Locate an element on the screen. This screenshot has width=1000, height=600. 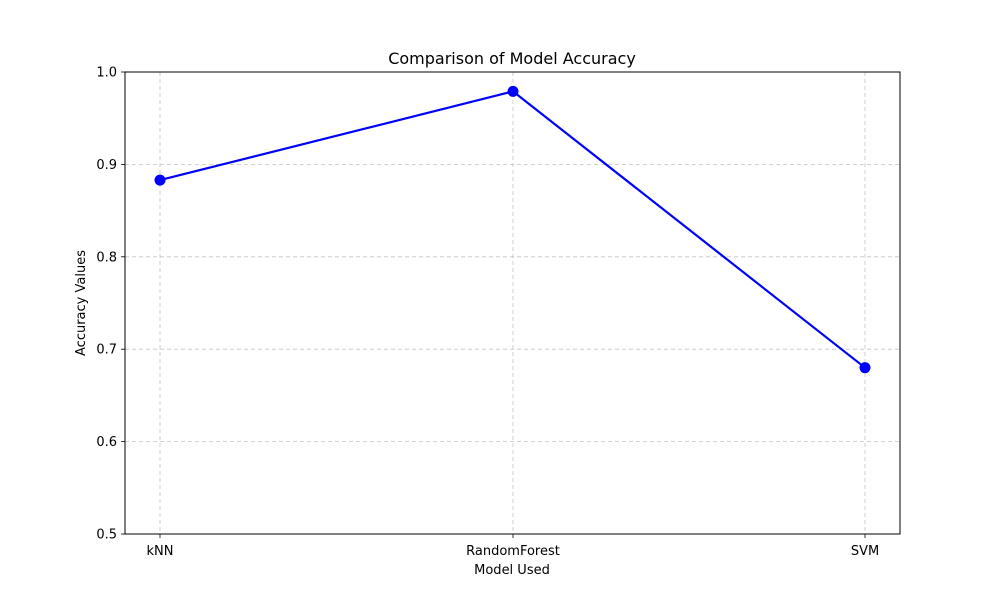
y-tick-label: 0.7 is located at coordinates (106, 350).